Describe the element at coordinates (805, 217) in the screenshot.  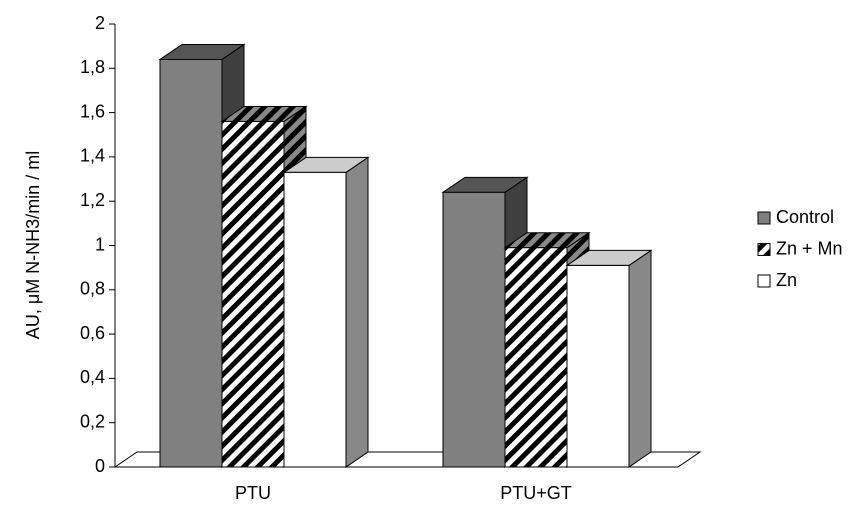
I see `legend-label: Control` at that location.